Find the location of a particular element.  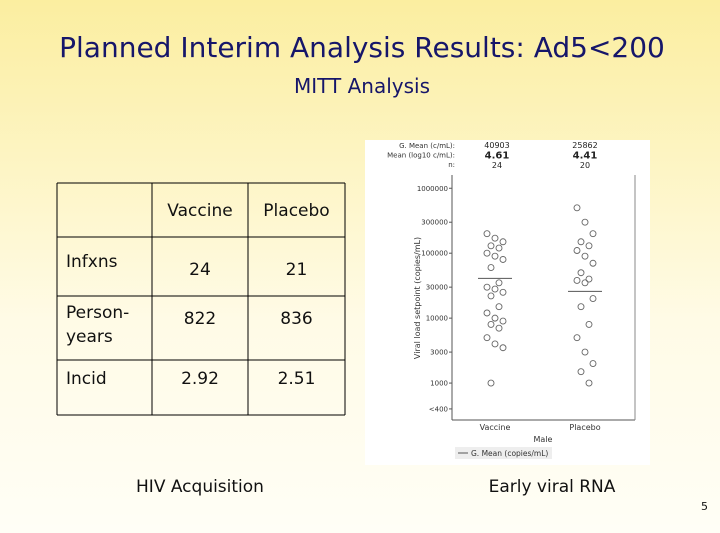

caption: Early viral RNA is located at coordinates (552, 487).